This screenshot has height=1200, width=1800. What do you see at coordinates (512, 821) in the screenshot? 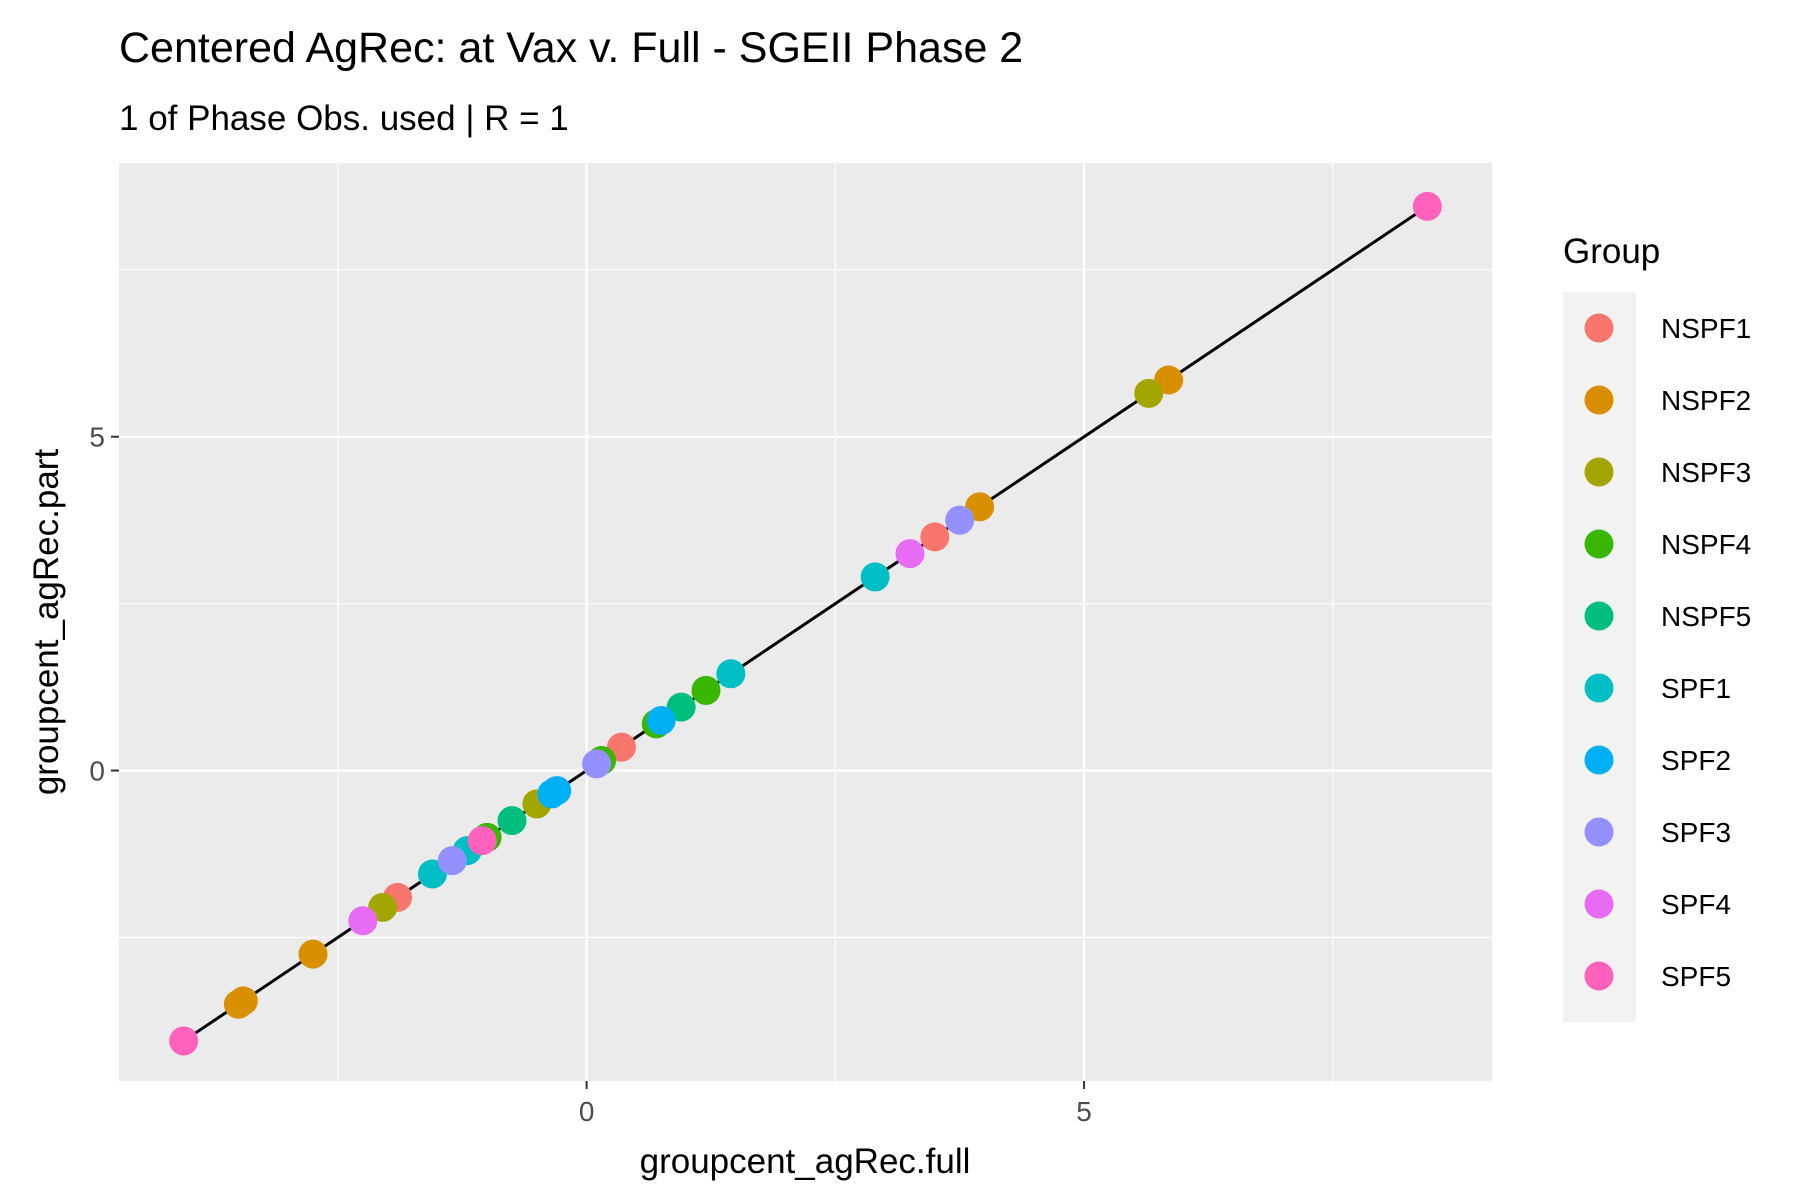
I see `data-point-nspf5` at bounding box center [512, 821].